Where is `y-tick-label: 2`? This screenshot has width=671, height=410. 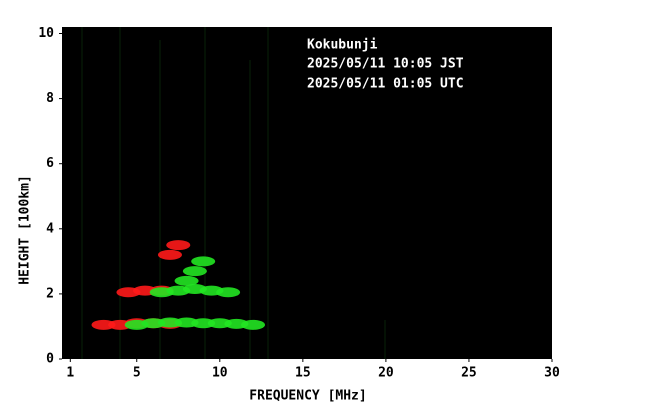 y-tick-label: 2 is located at coordinates (50, 293).